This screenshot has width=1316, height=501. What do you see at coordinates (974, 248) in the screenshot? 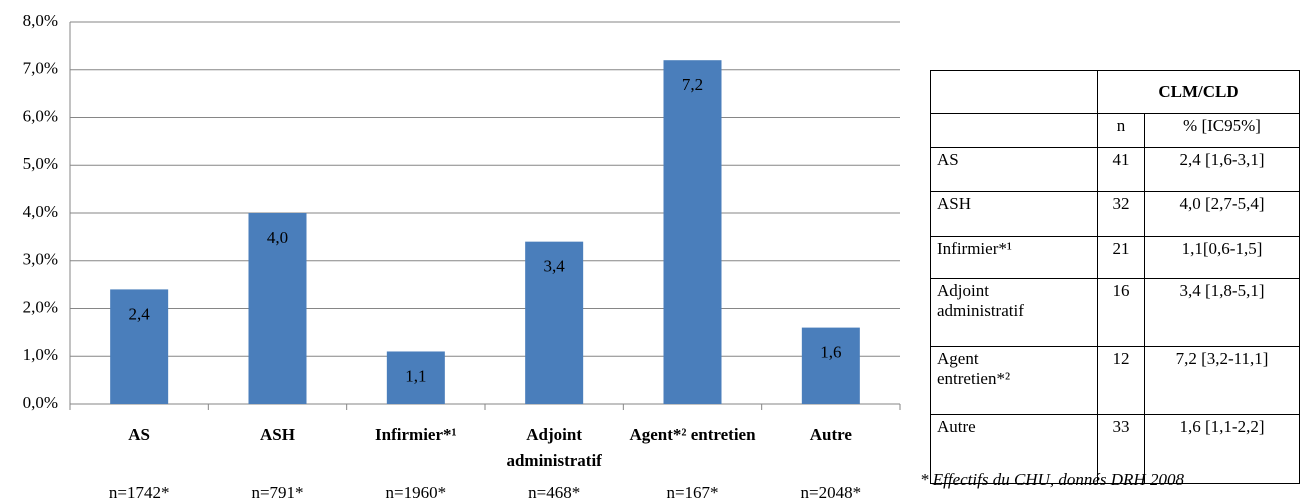
I see `cell-text: Infirmier*¹` at bounding box center [974, 248].